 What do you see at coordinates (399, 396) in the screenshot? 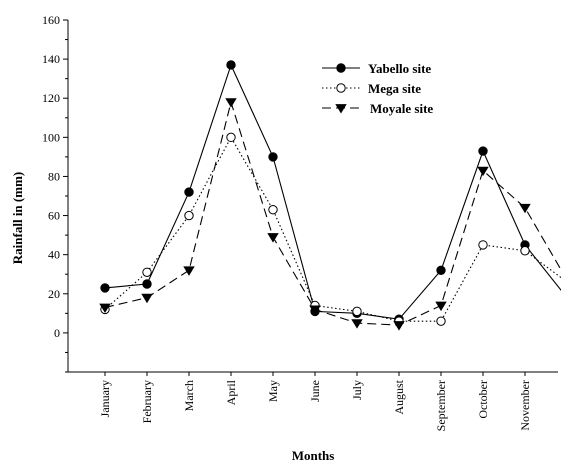
I see `x-tick-label: August` at bounding box center [399, 396].